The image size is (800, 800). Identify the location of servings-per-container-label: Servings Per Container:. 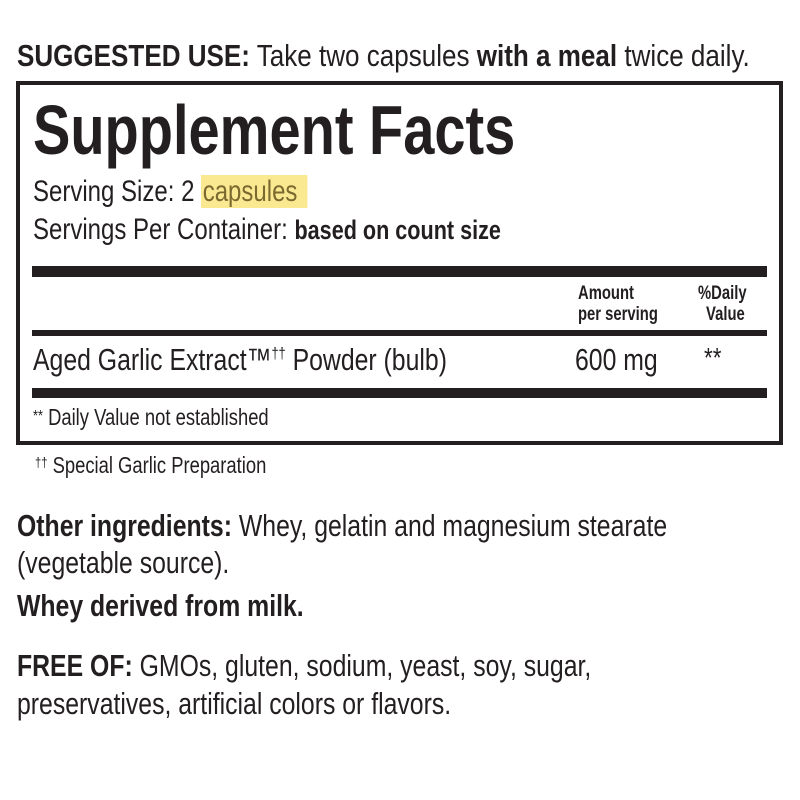
(160, 229).